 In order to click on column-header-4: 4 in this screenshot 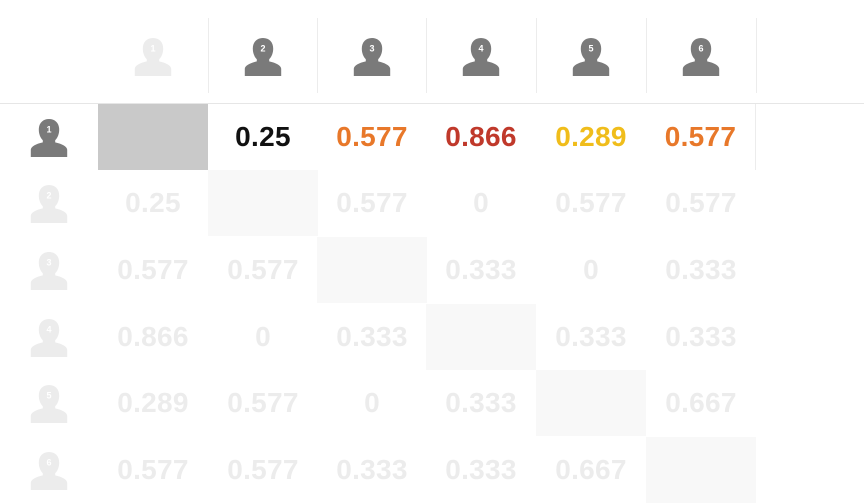, I will do `click(480, 55)`.